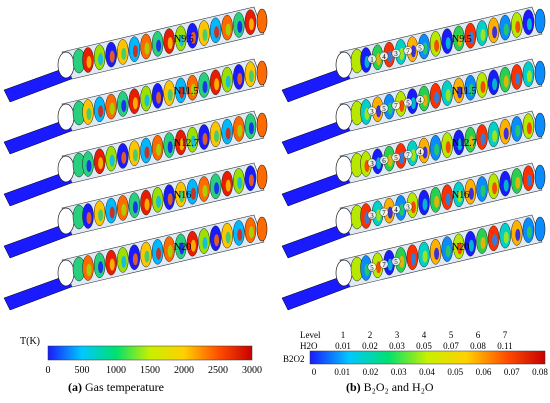 Image resolution: width=550 pixels, height=403 pixels. What do you see at coordinates (184, 370) in the screenshot?
I see `colorbar-a-tick: 2000` at bounding box center [184, 370].